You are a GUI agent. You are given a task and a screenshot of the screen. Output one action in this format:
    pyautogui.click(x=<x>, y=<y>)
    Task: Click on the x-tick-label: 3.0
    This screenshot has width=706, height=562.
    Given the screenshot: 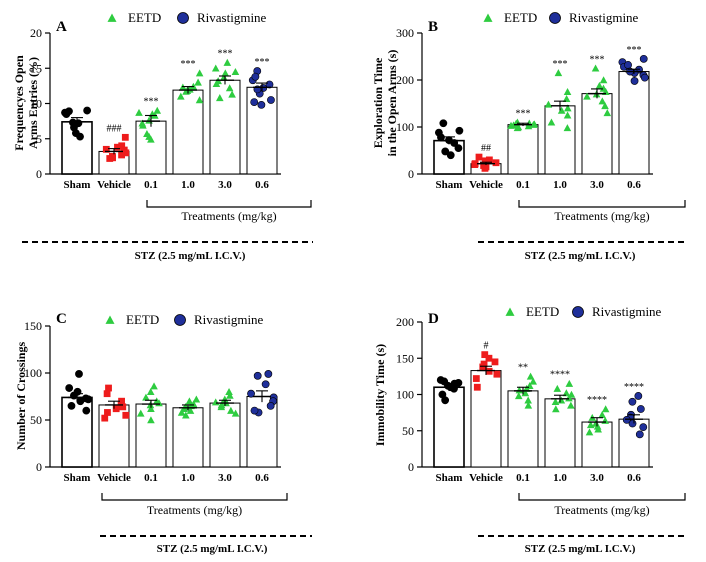 What is the action you would take?
    pyautogui.click(x=597, y=185)
    